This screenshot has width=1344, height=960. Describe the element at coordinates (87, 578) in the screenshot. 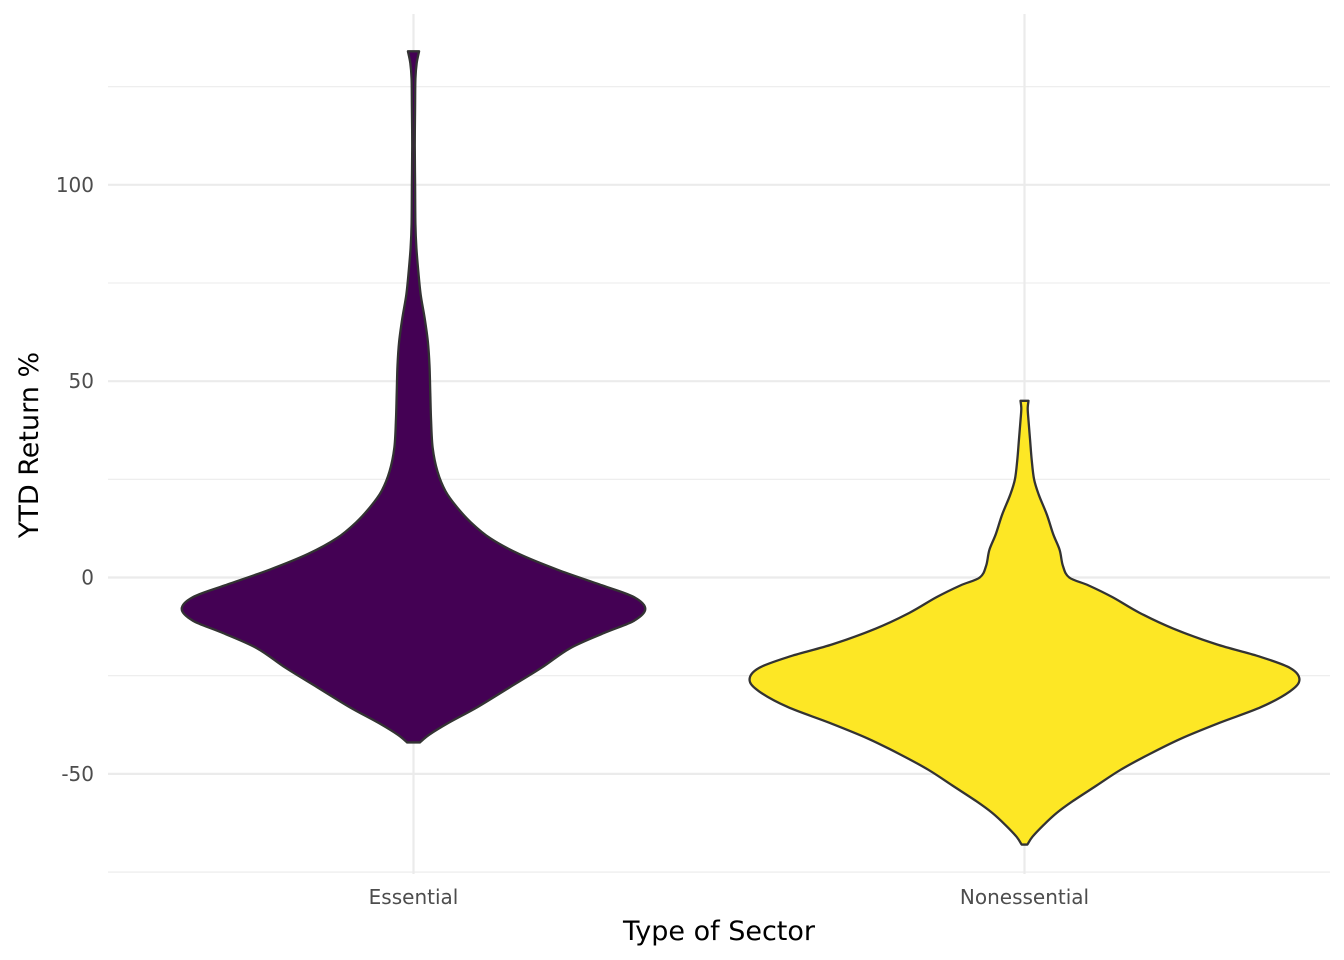

I see `y-tick-label: 0` at that location.